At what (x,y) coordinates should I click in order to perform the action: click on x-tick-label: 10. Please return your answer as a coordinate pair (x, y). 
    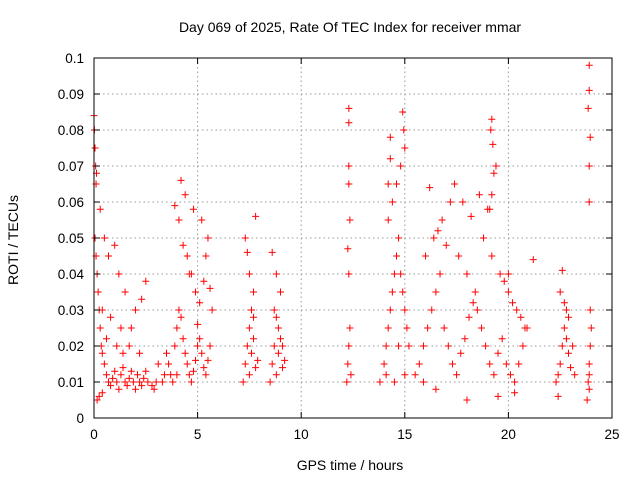
    Looking at the image, I should click on (301, 434).